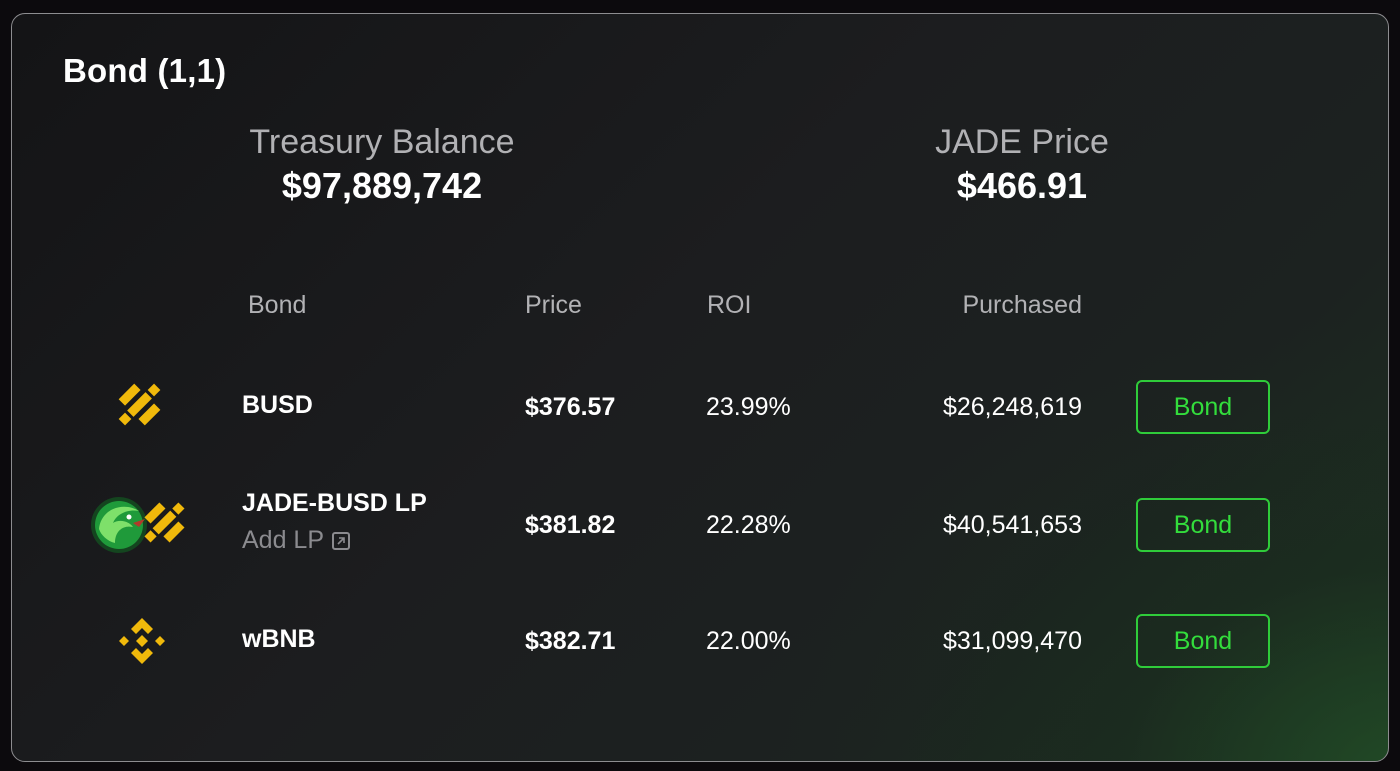  I want to click on bond-purchased: $31,099,470, so click(1012, 641).